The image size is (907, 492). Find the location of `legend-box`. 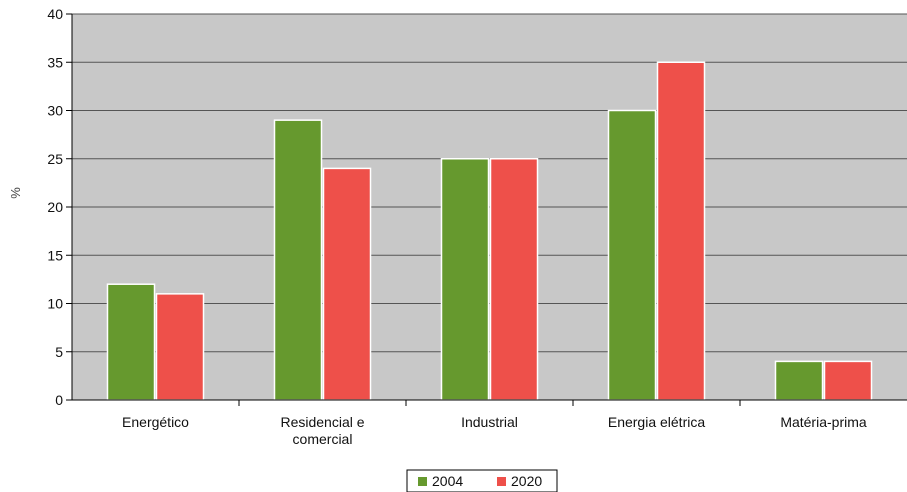

legend-box is located at coordinates (482, 480).